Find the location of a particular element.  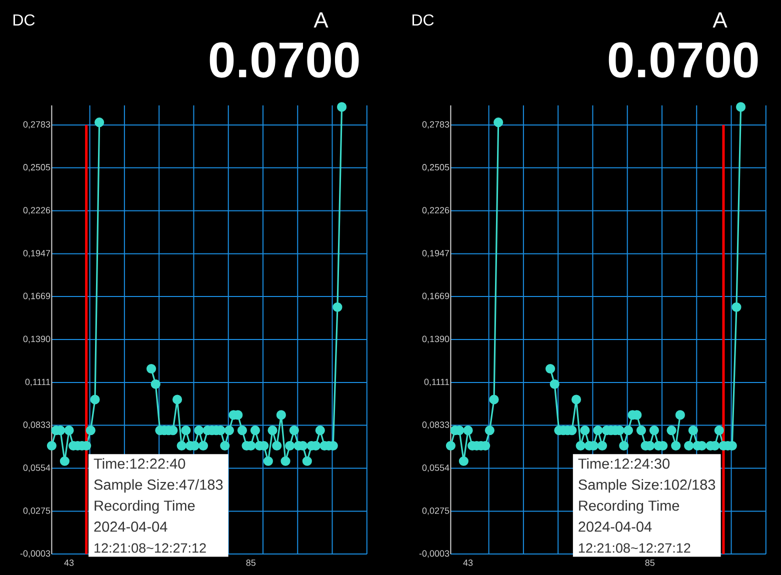

annotation: Sample Size:102/183 is located at coordinates (647, 486).